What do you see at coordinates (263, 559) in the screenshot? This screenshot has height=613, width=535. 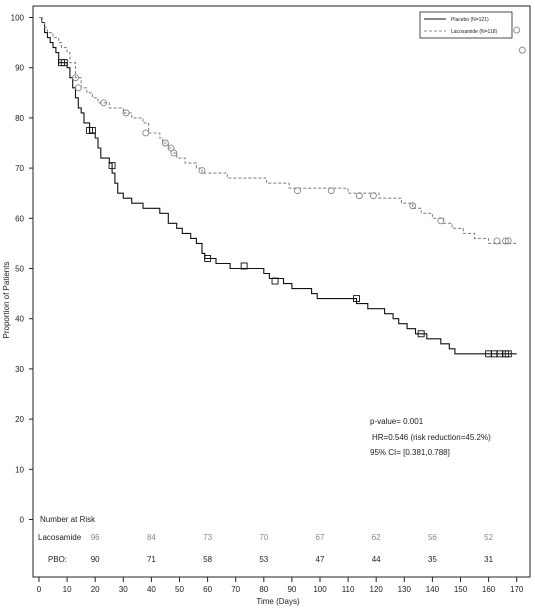 I see `risk-value: 53` at bounding box center [263, 559].